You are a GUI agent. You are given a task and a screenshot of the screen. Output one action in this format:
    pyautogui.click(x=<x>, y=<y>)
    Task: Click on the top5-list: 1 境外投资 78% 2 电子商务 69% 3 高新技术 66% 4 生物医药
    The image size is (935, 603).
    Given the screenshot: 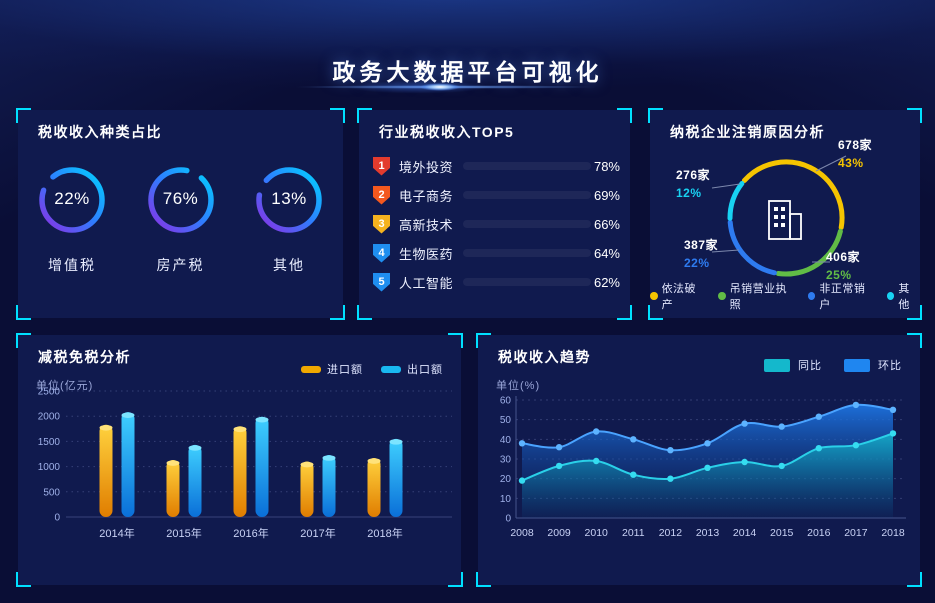 What is the action you would take?
    pyautogui.click(x=496, y=228)
    